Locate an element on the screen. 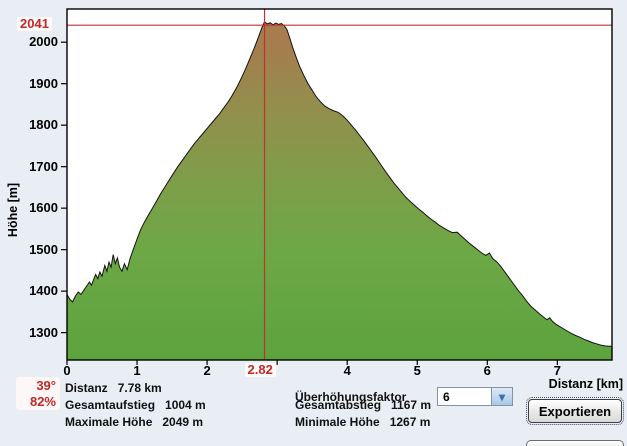 This screenshot has height=446, width=627. stat-row: Gesamtaufstieg 1004 m is located at coordinates (135, 405).